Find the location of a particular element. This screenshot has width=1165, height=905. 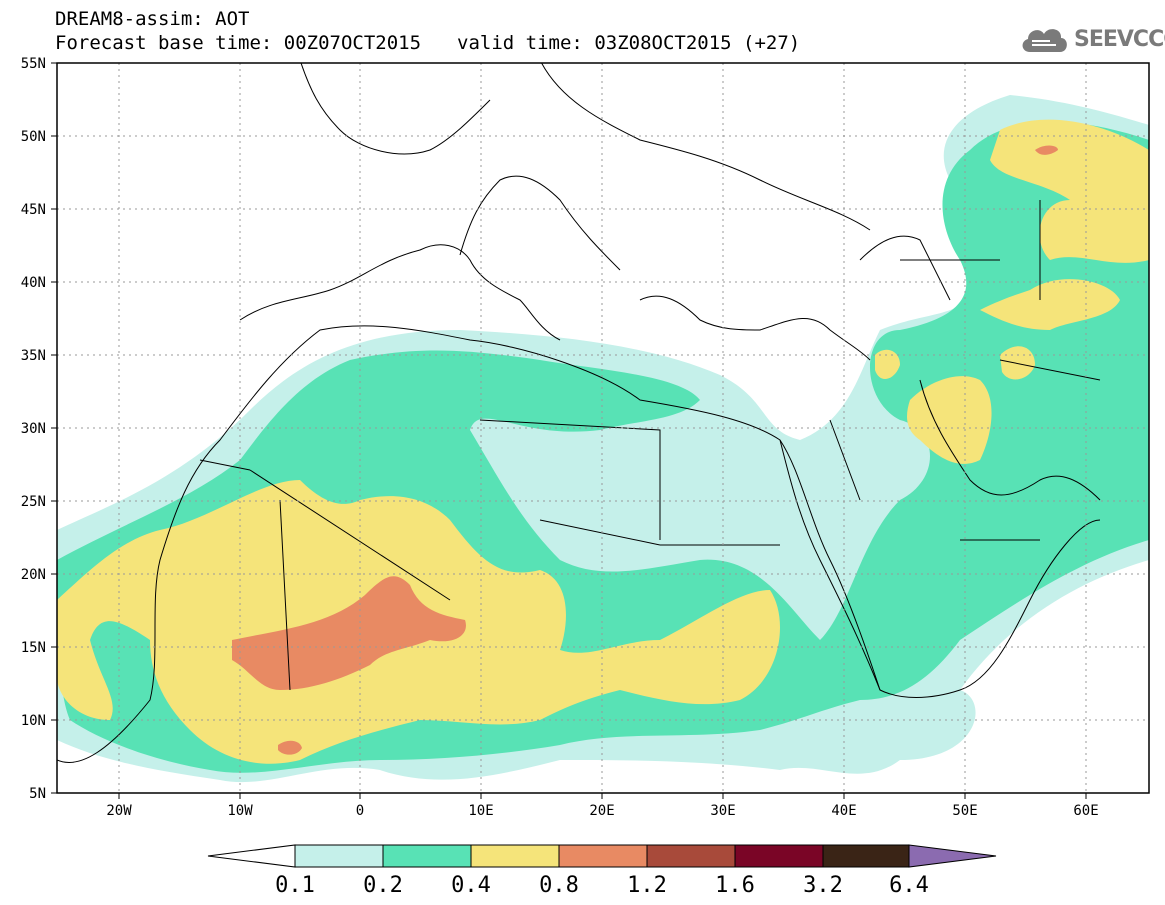

colorbar-label: 3.2 is located at coordinates (823, 885).